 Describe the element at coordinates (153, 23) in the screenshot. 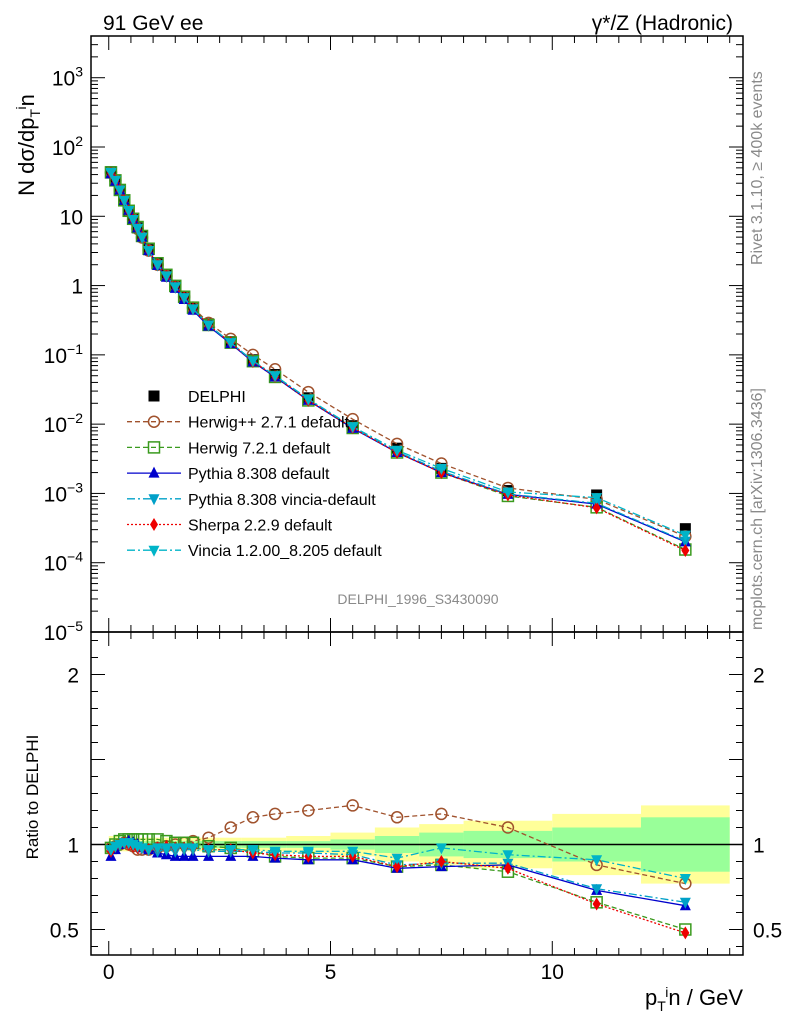

I see `left-title: 91 GeV ee` at that location.